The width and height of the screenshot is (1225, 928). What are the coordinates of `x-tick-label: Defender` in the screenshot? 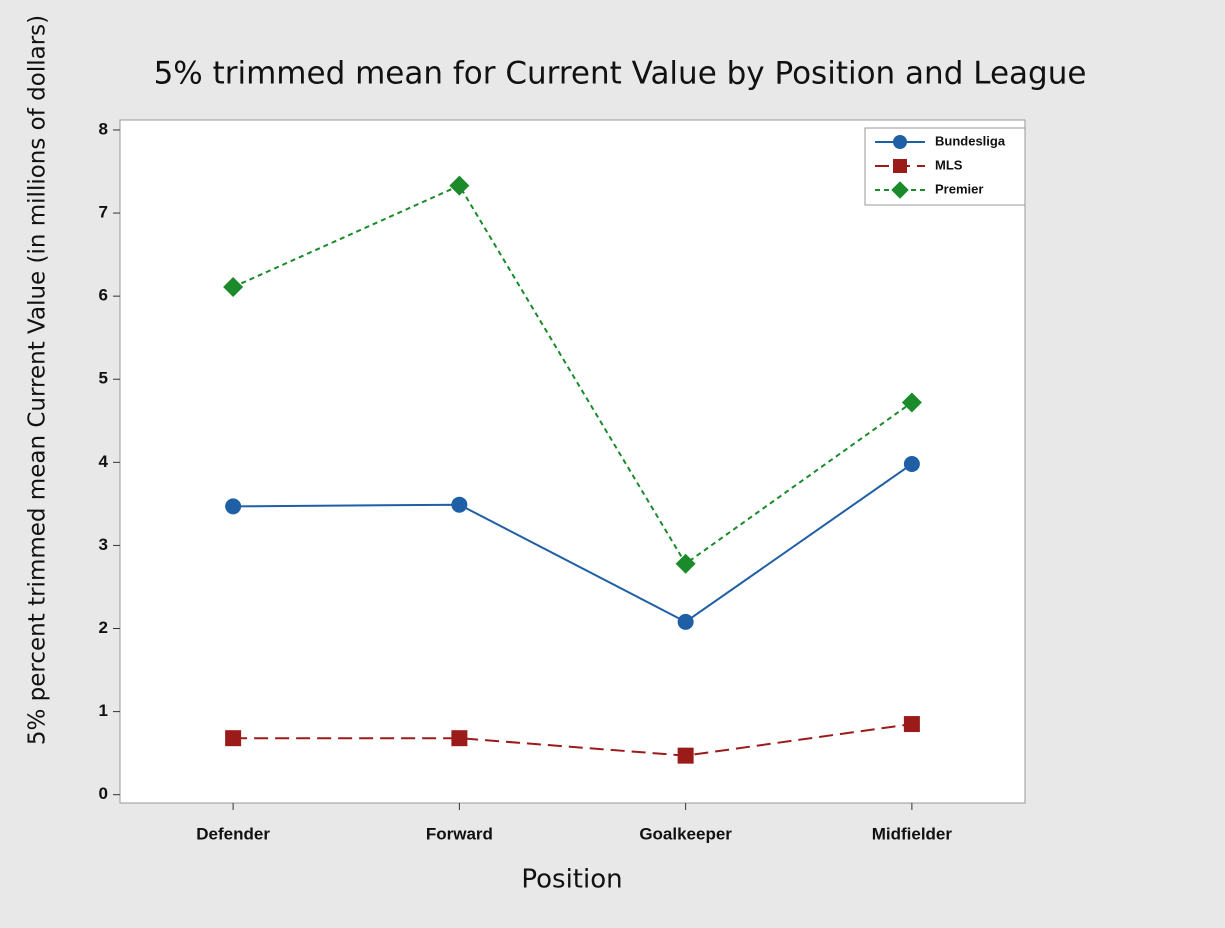 It's located at (233, 833).